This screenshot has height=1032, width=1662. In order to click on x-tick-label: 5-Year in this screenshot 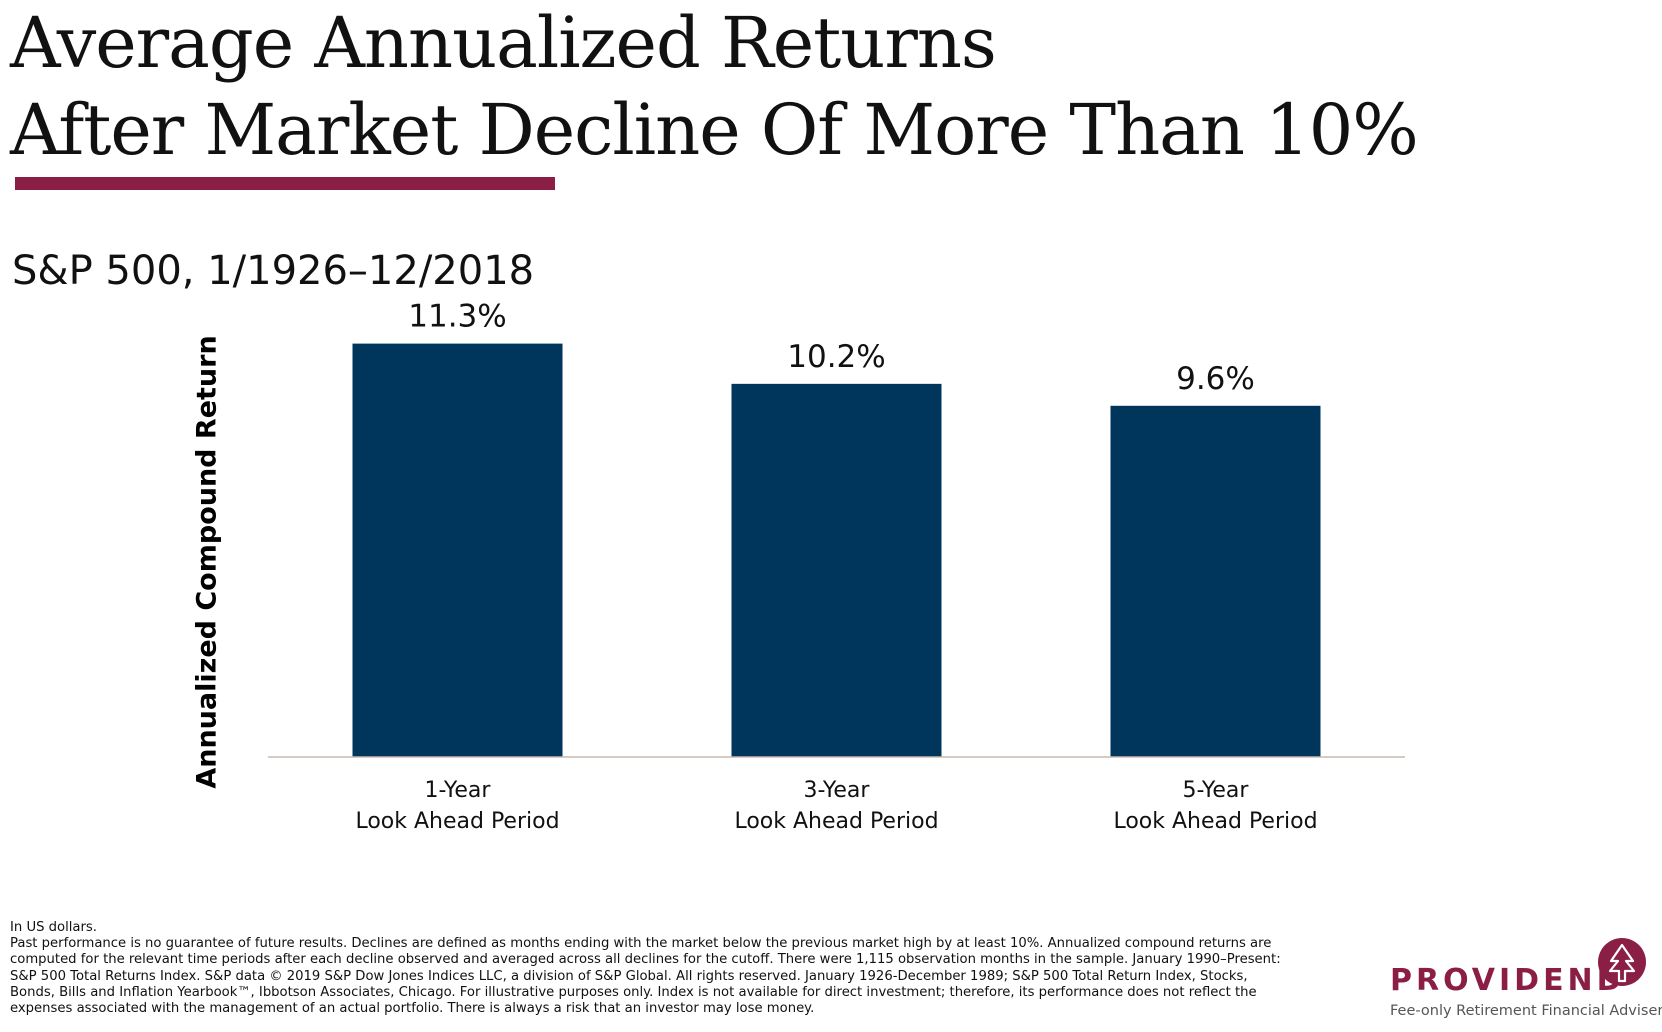, I will do `click(1216, 790)`.